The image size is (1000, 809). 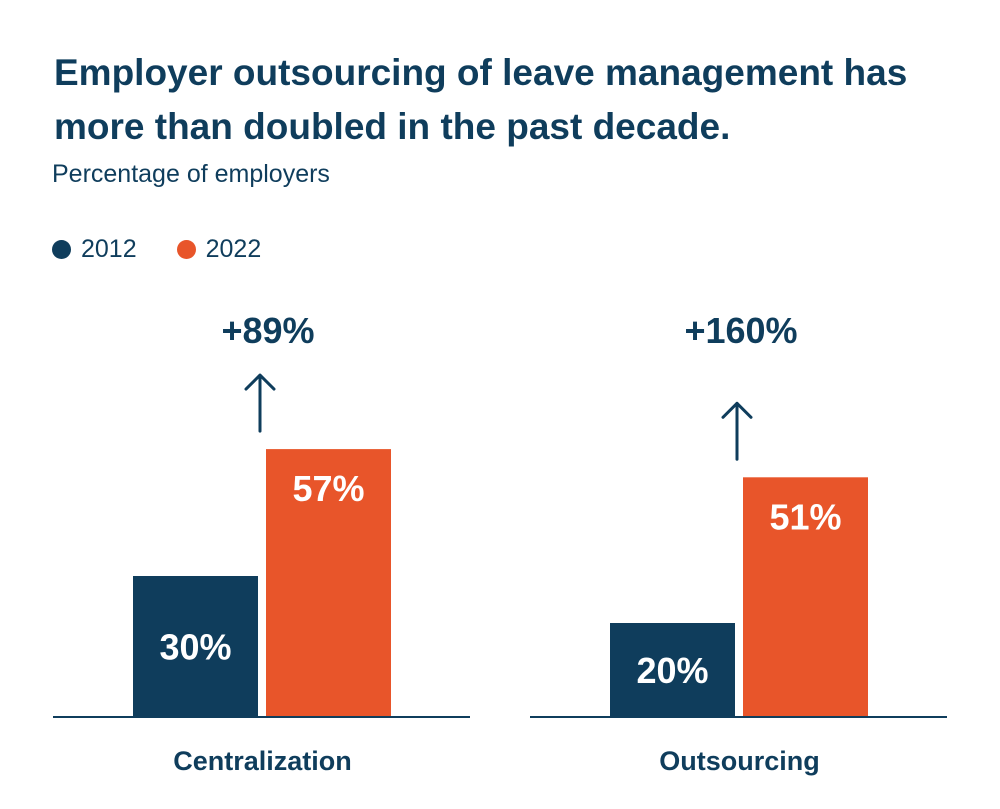 I want to click on bar-centralization-2022, so click(x=328, y=583).